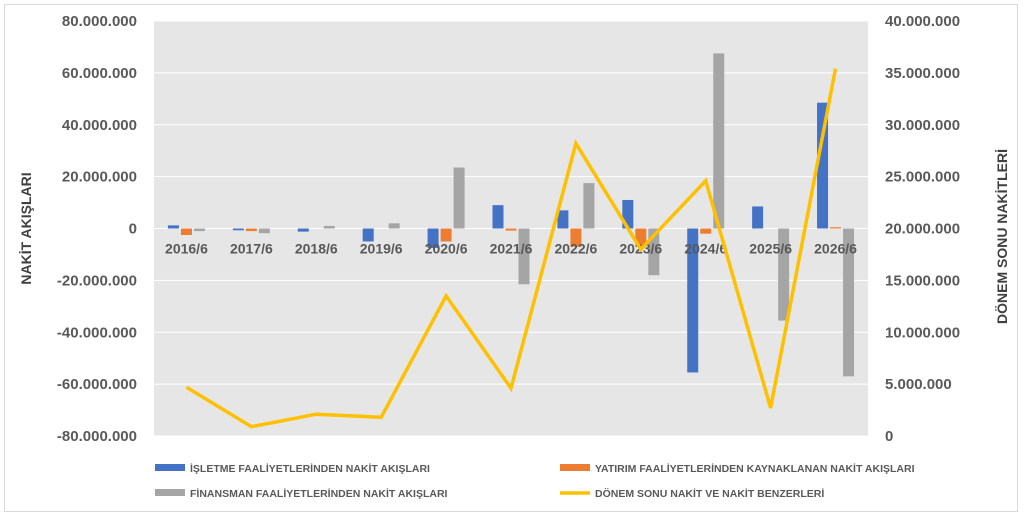 Image resolution: width=1024 pixels, height=518 pixels. What do you see at coordinates (922, 125) in the screenshot?
I see `y2-tick-label: 30.000.000` at bounding box center [922, 125].